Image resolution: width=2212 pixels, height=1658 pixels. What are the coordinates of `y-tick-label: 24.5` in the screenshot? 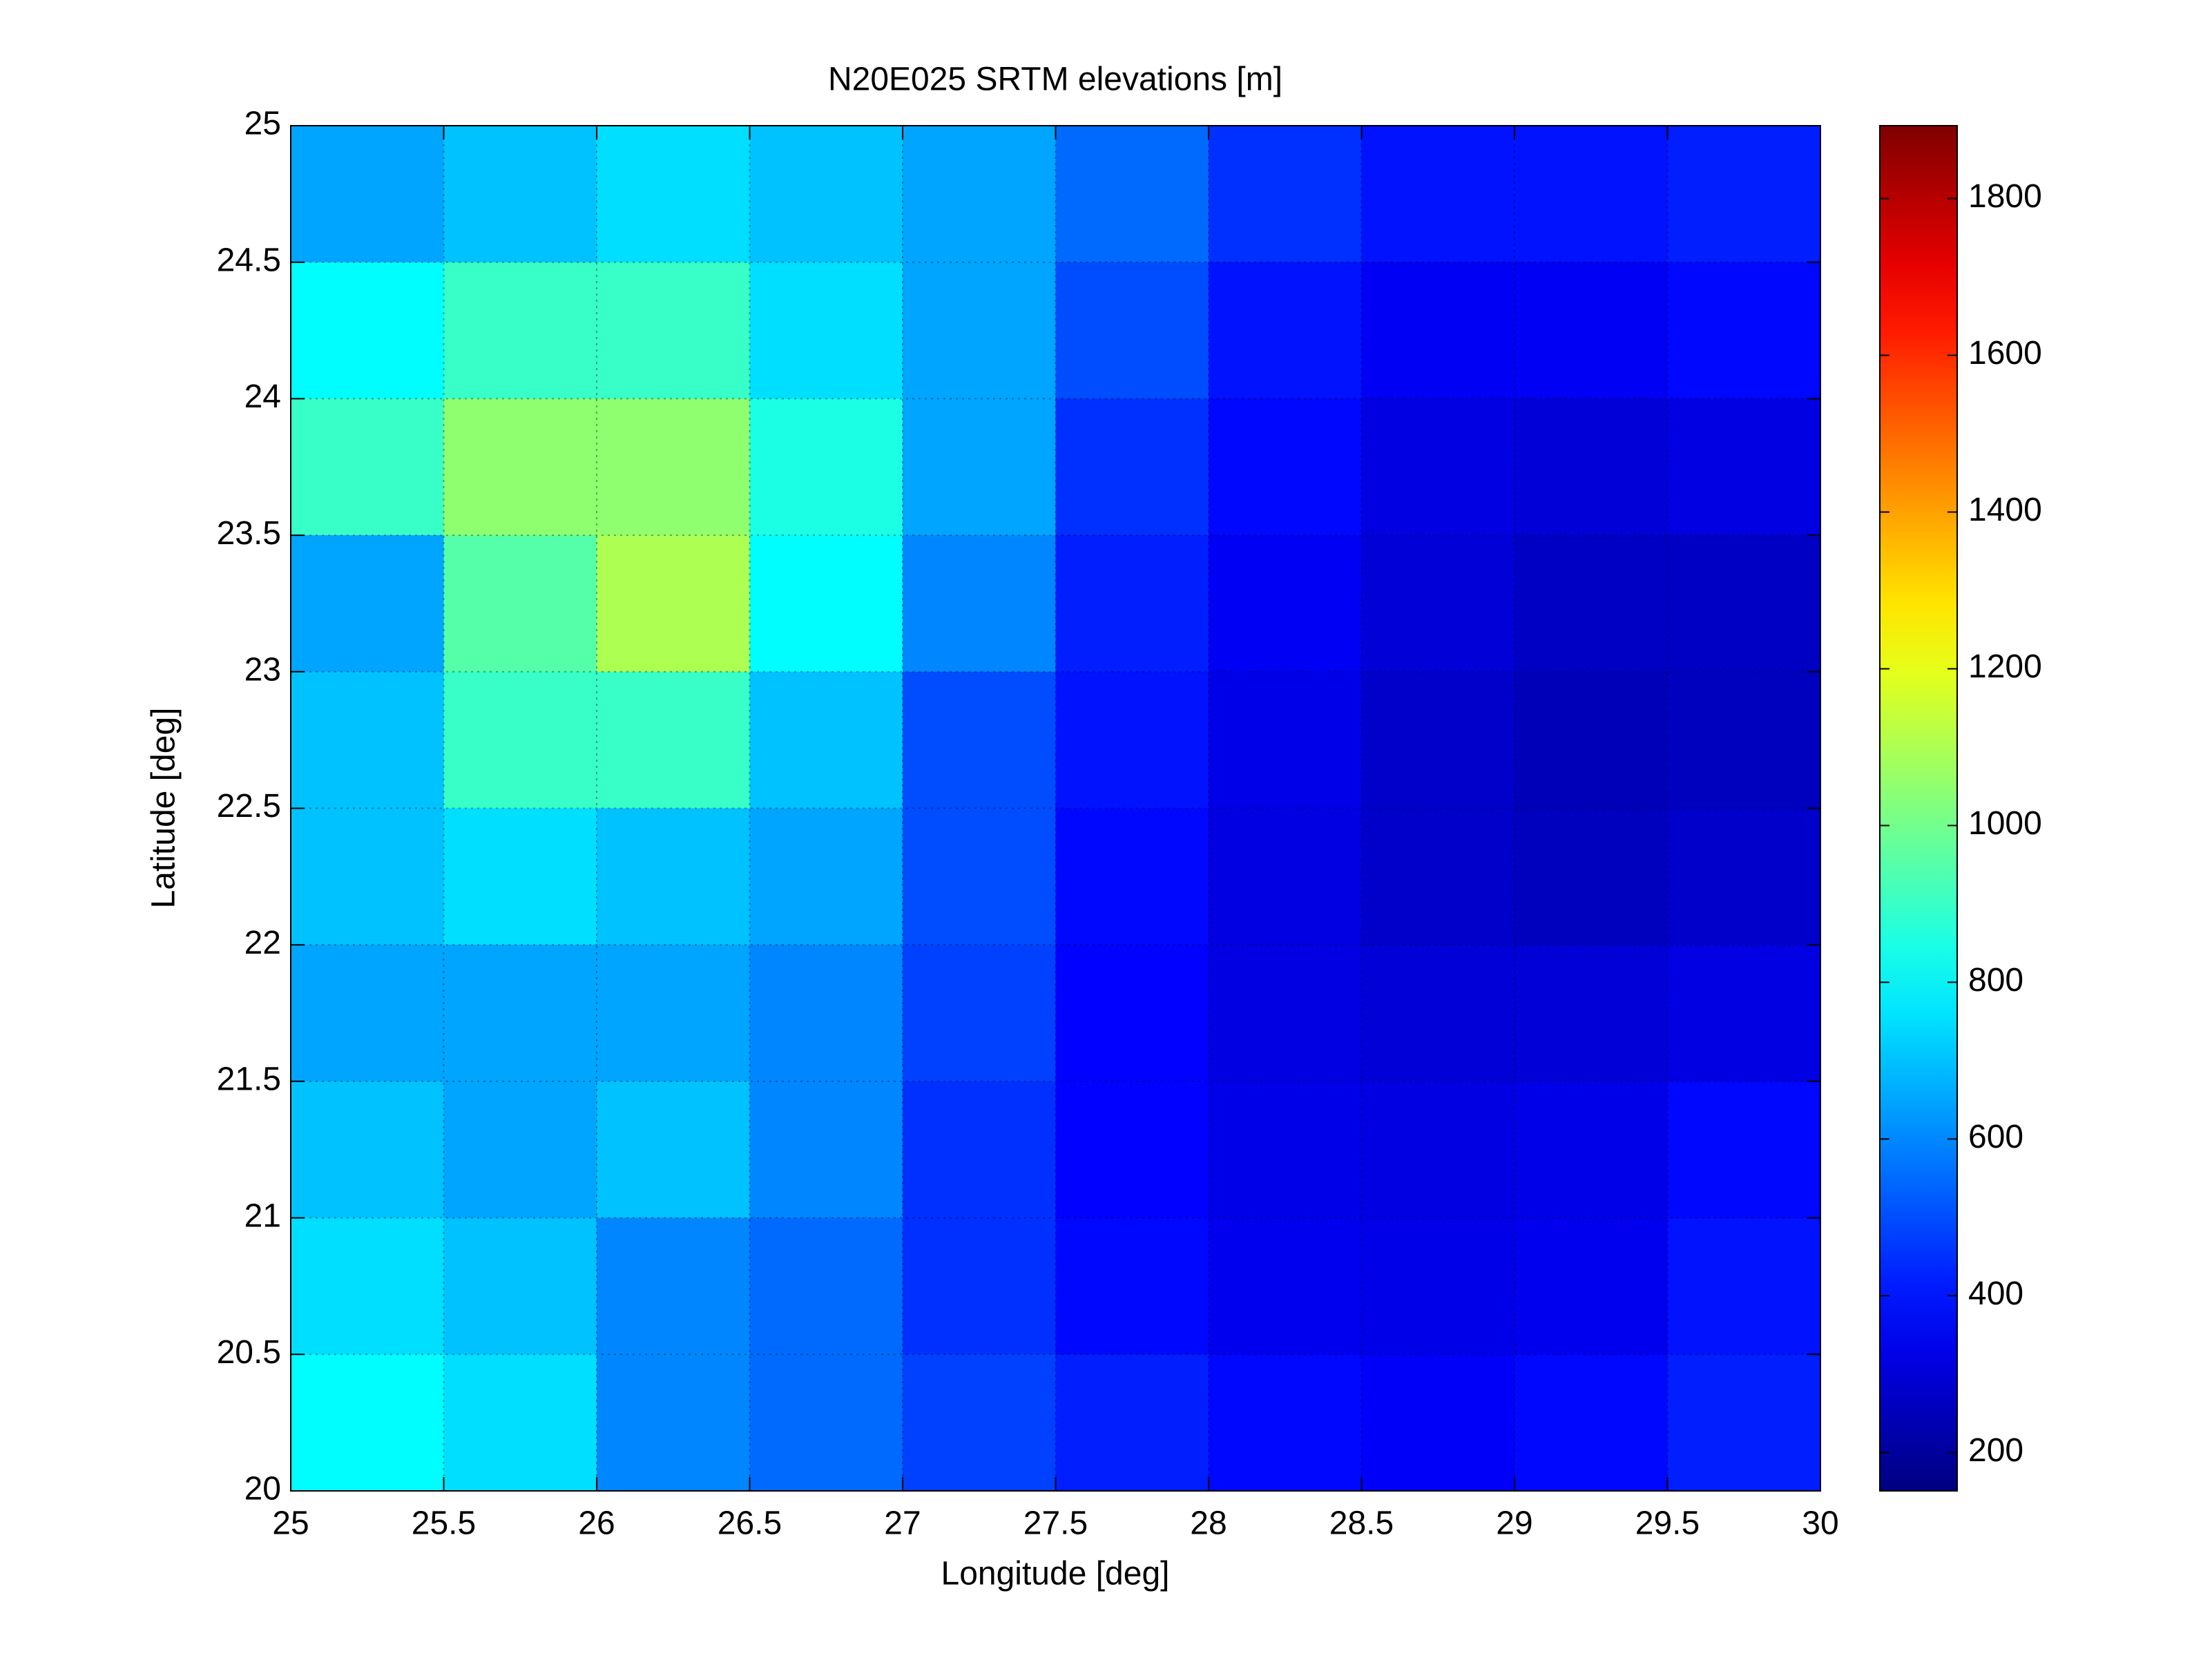 It's located at (249, 260).